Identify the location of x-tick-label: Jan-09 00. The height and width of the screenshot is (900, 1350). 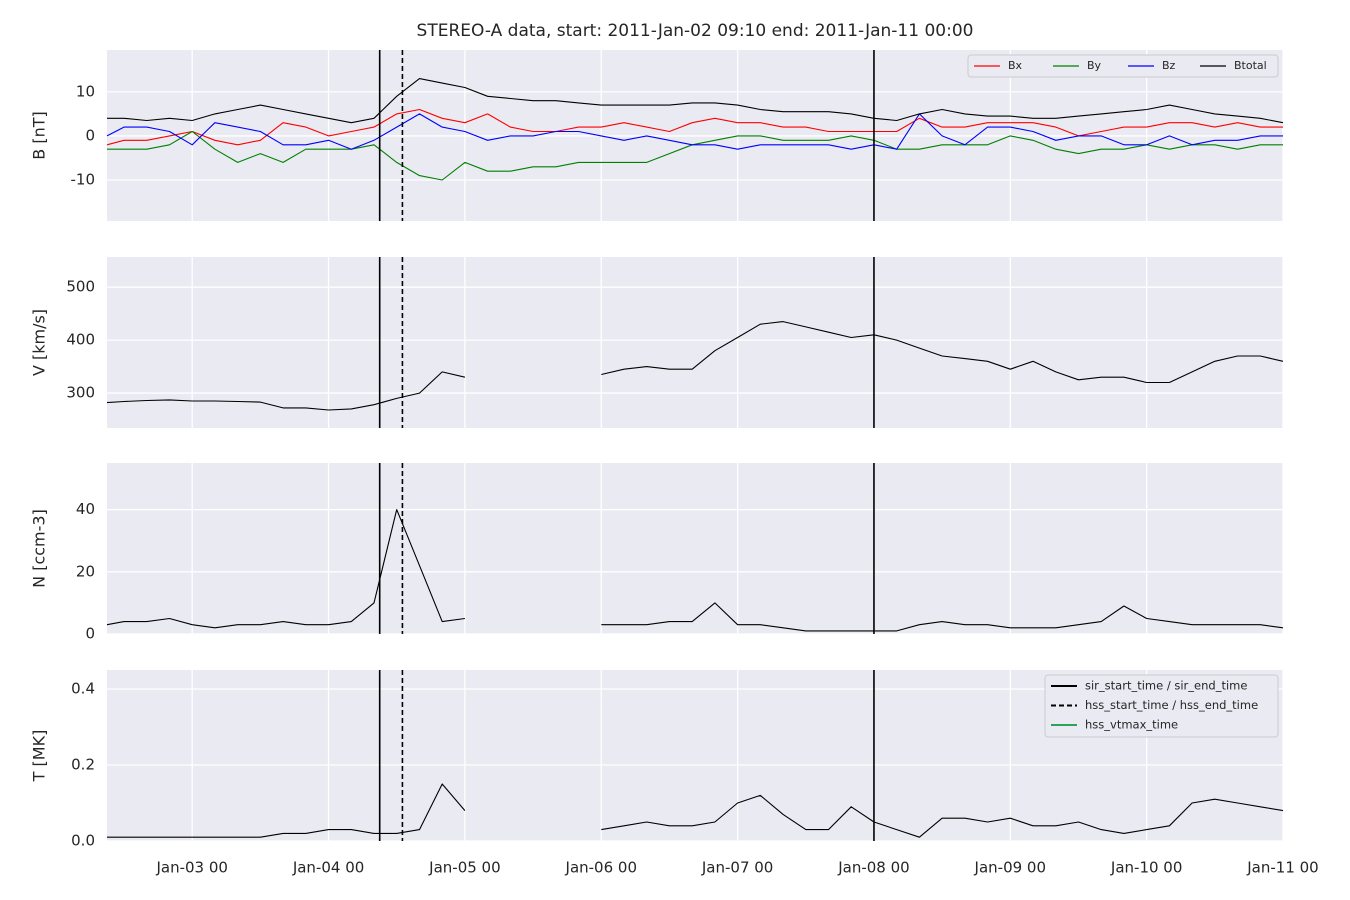
(1010, 868).